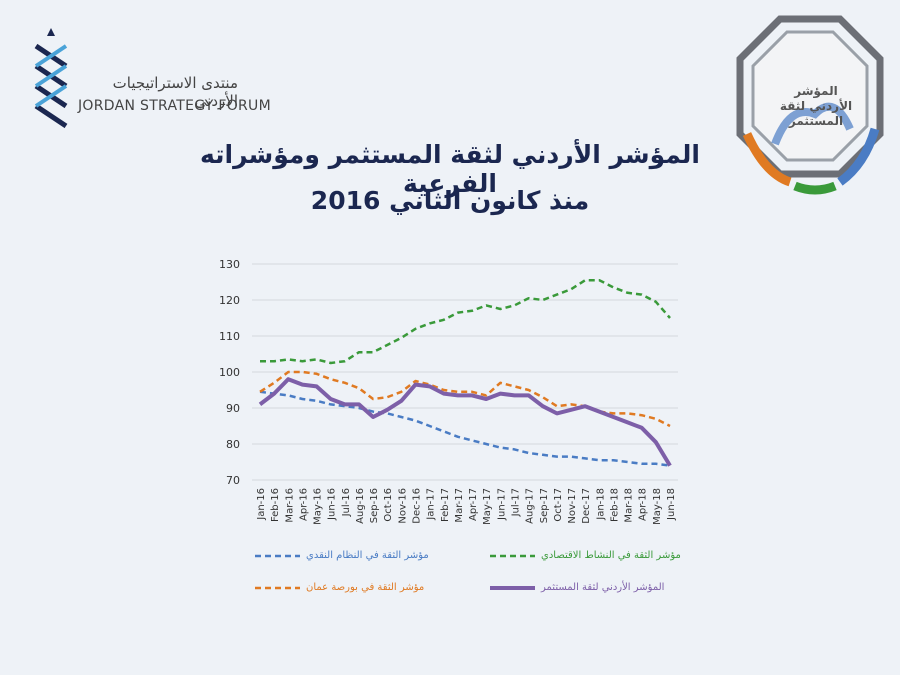  I want to click on legend-label: المؤشر الأردني لثقة المستثمر, so click(603, 587).